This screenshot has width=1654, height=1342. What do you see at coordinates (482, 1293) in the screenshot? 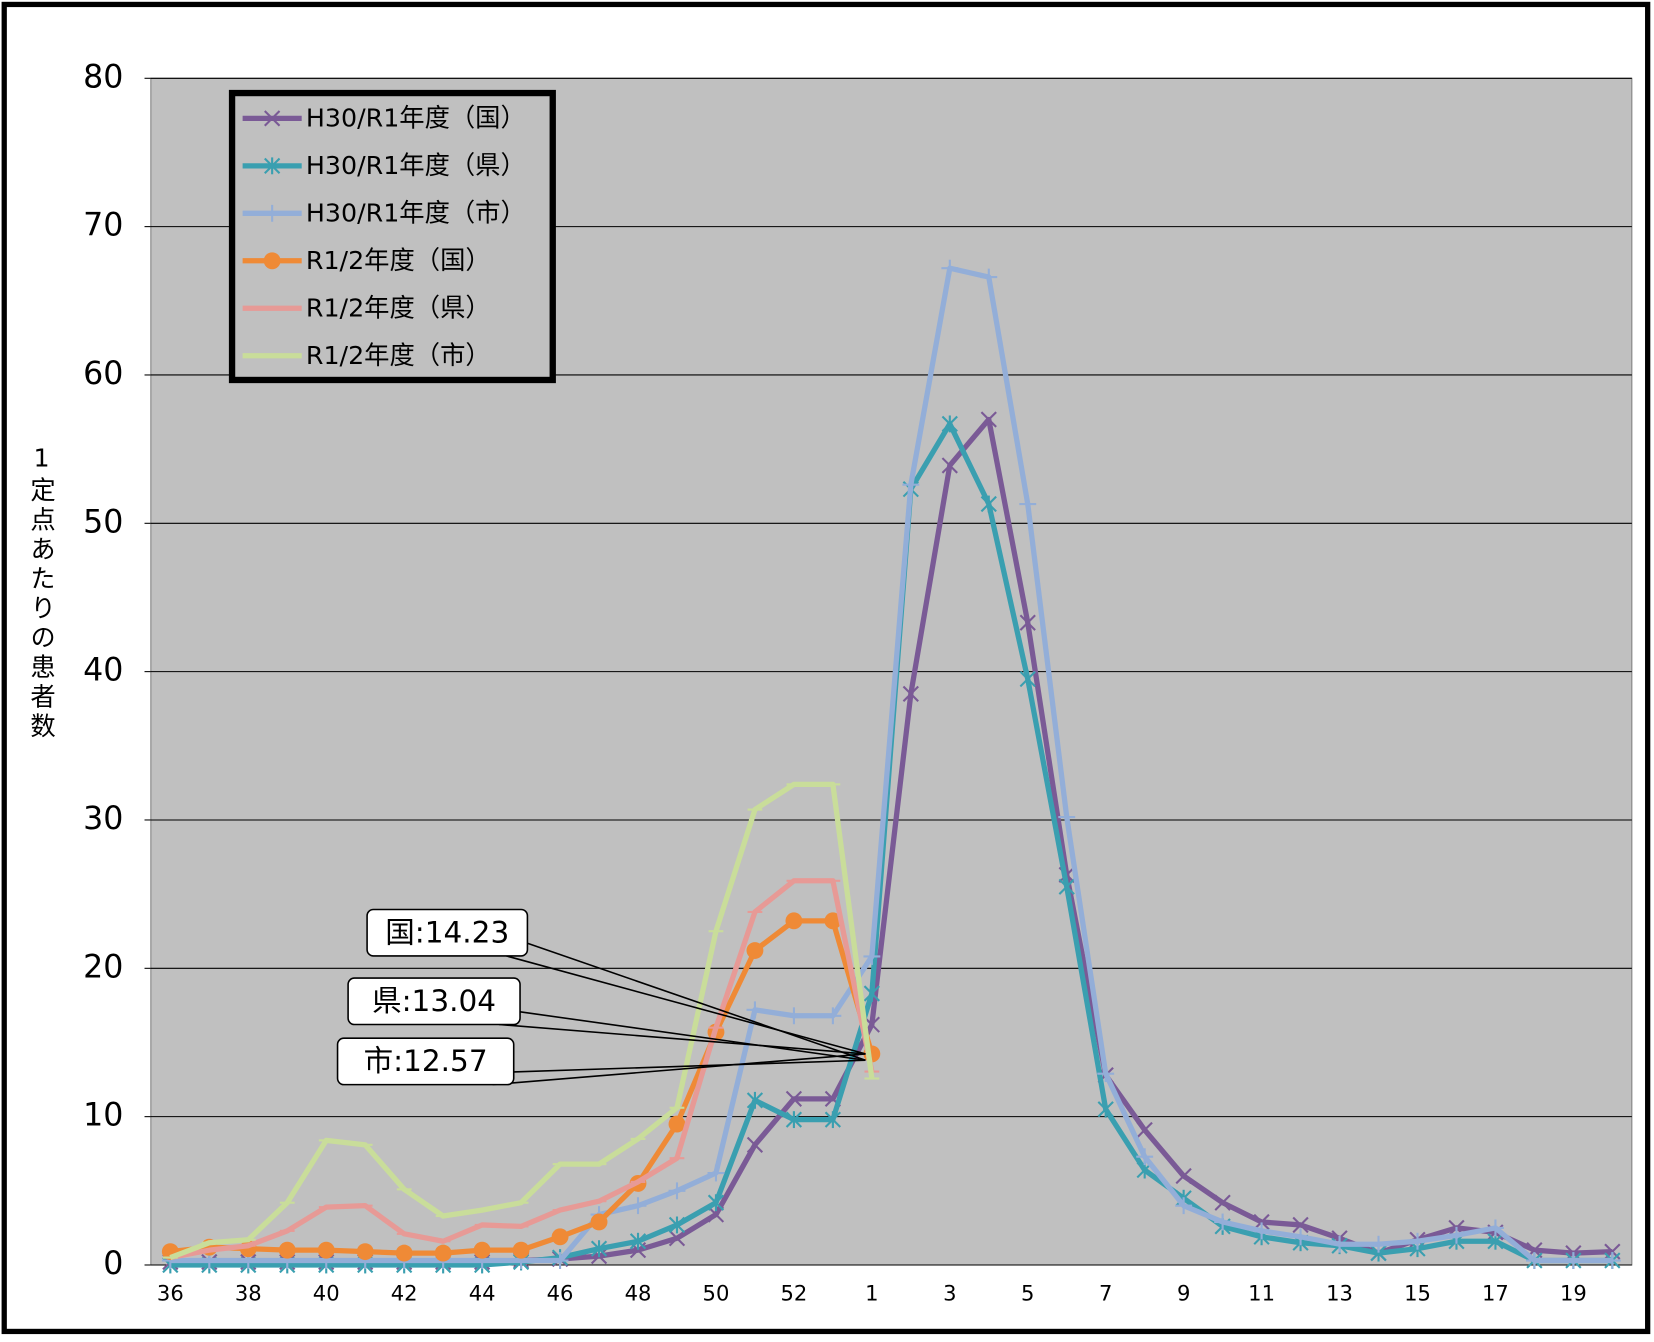
I see `x-tick-label: 44` at bounding box center [482, 1293].